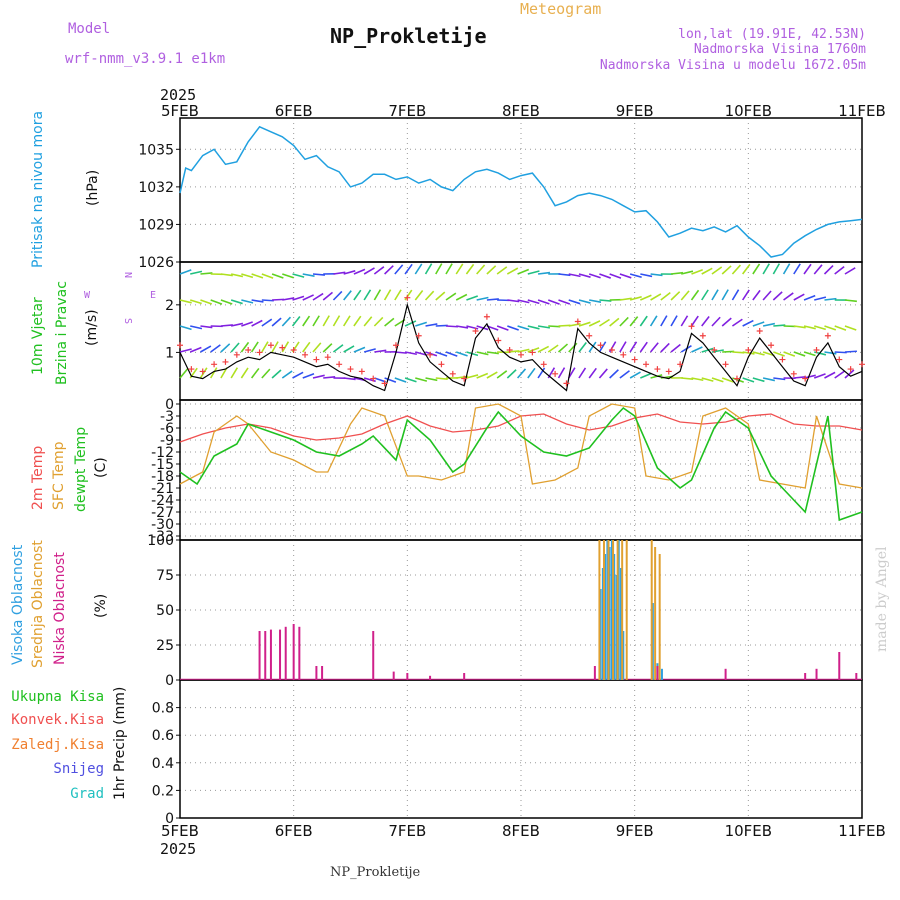 The image size is (900, 900). Describe the element at coordinates (87, 794) in the screenshot. I see `precip-hail: Grad` at that location.